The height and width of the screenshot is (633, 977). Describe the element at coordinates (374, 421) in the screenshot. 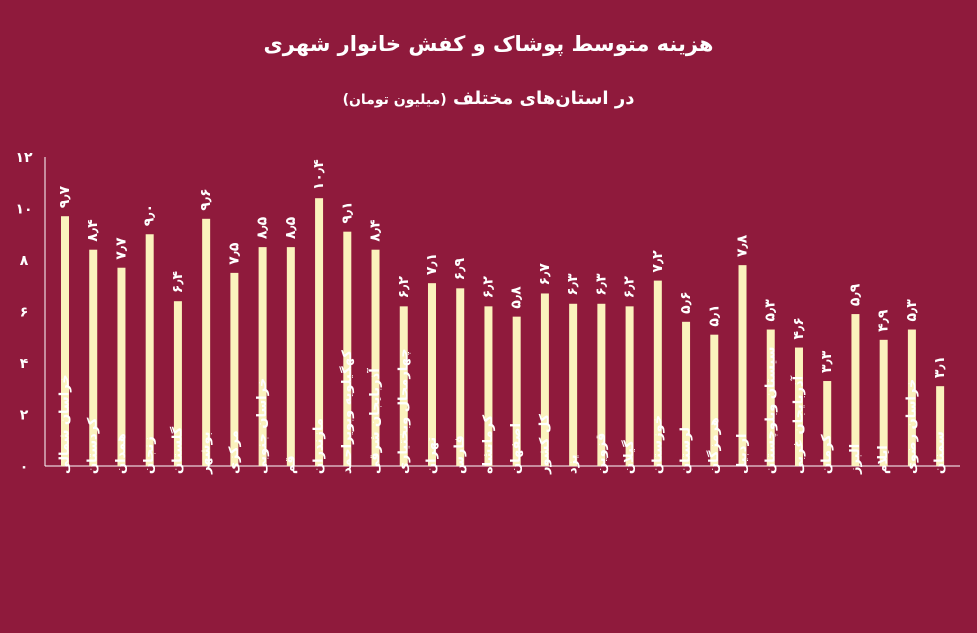

I see `category-label: آذربایجان شرقی` at that location.